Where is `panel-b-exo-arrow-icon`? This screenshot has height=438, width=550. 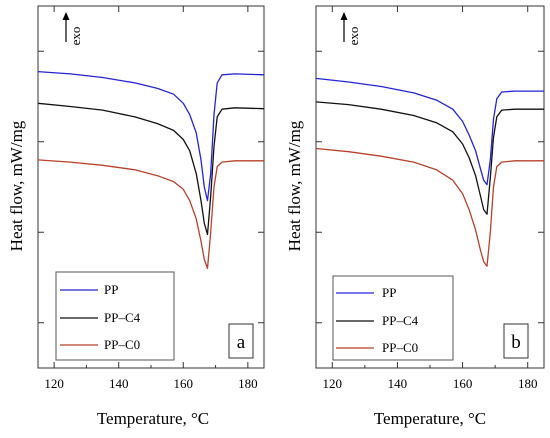 panel-b-exo-arrow-icon is located at coordinates (344, 27).